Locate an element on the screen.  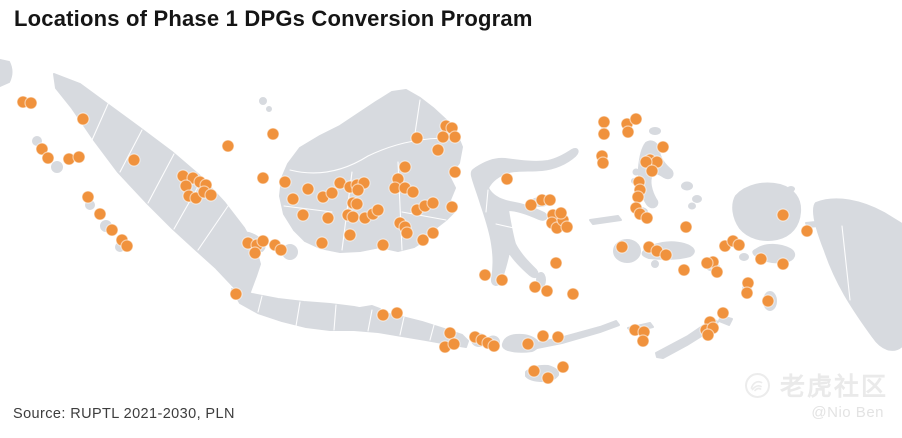
island-sulawesi is located at coordinates (524, 216).